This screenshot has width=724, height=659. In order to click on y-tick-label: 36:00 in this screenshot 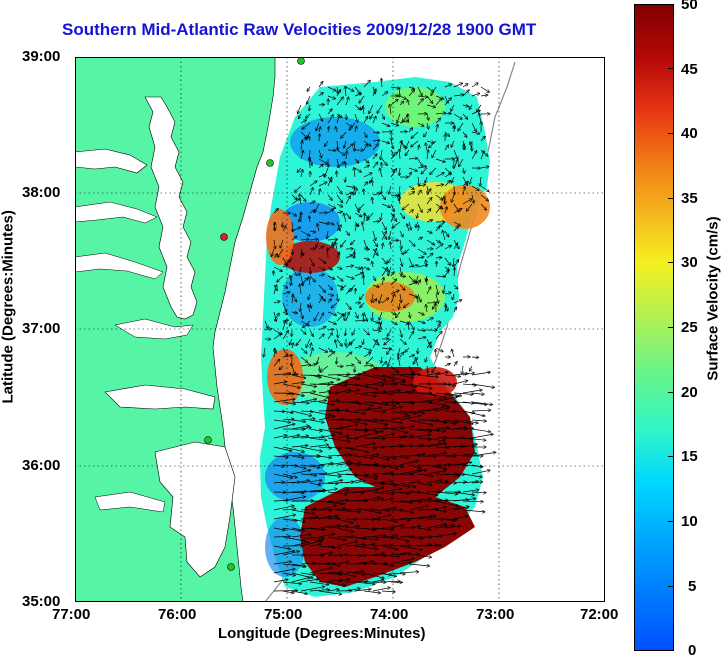, I will do `click(41, 465)`.